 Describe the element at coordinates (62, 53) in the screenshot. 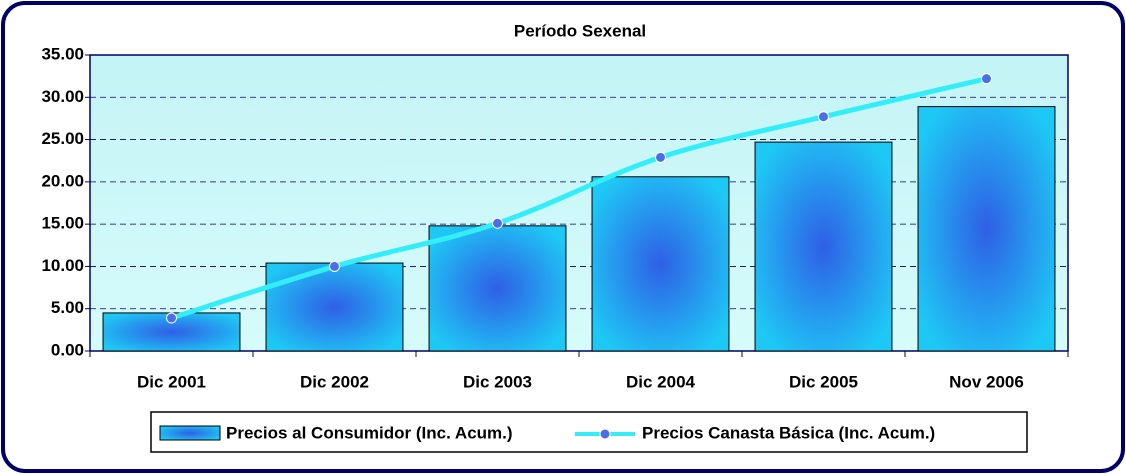

I see `y-tick-label: 35.00` at that location.